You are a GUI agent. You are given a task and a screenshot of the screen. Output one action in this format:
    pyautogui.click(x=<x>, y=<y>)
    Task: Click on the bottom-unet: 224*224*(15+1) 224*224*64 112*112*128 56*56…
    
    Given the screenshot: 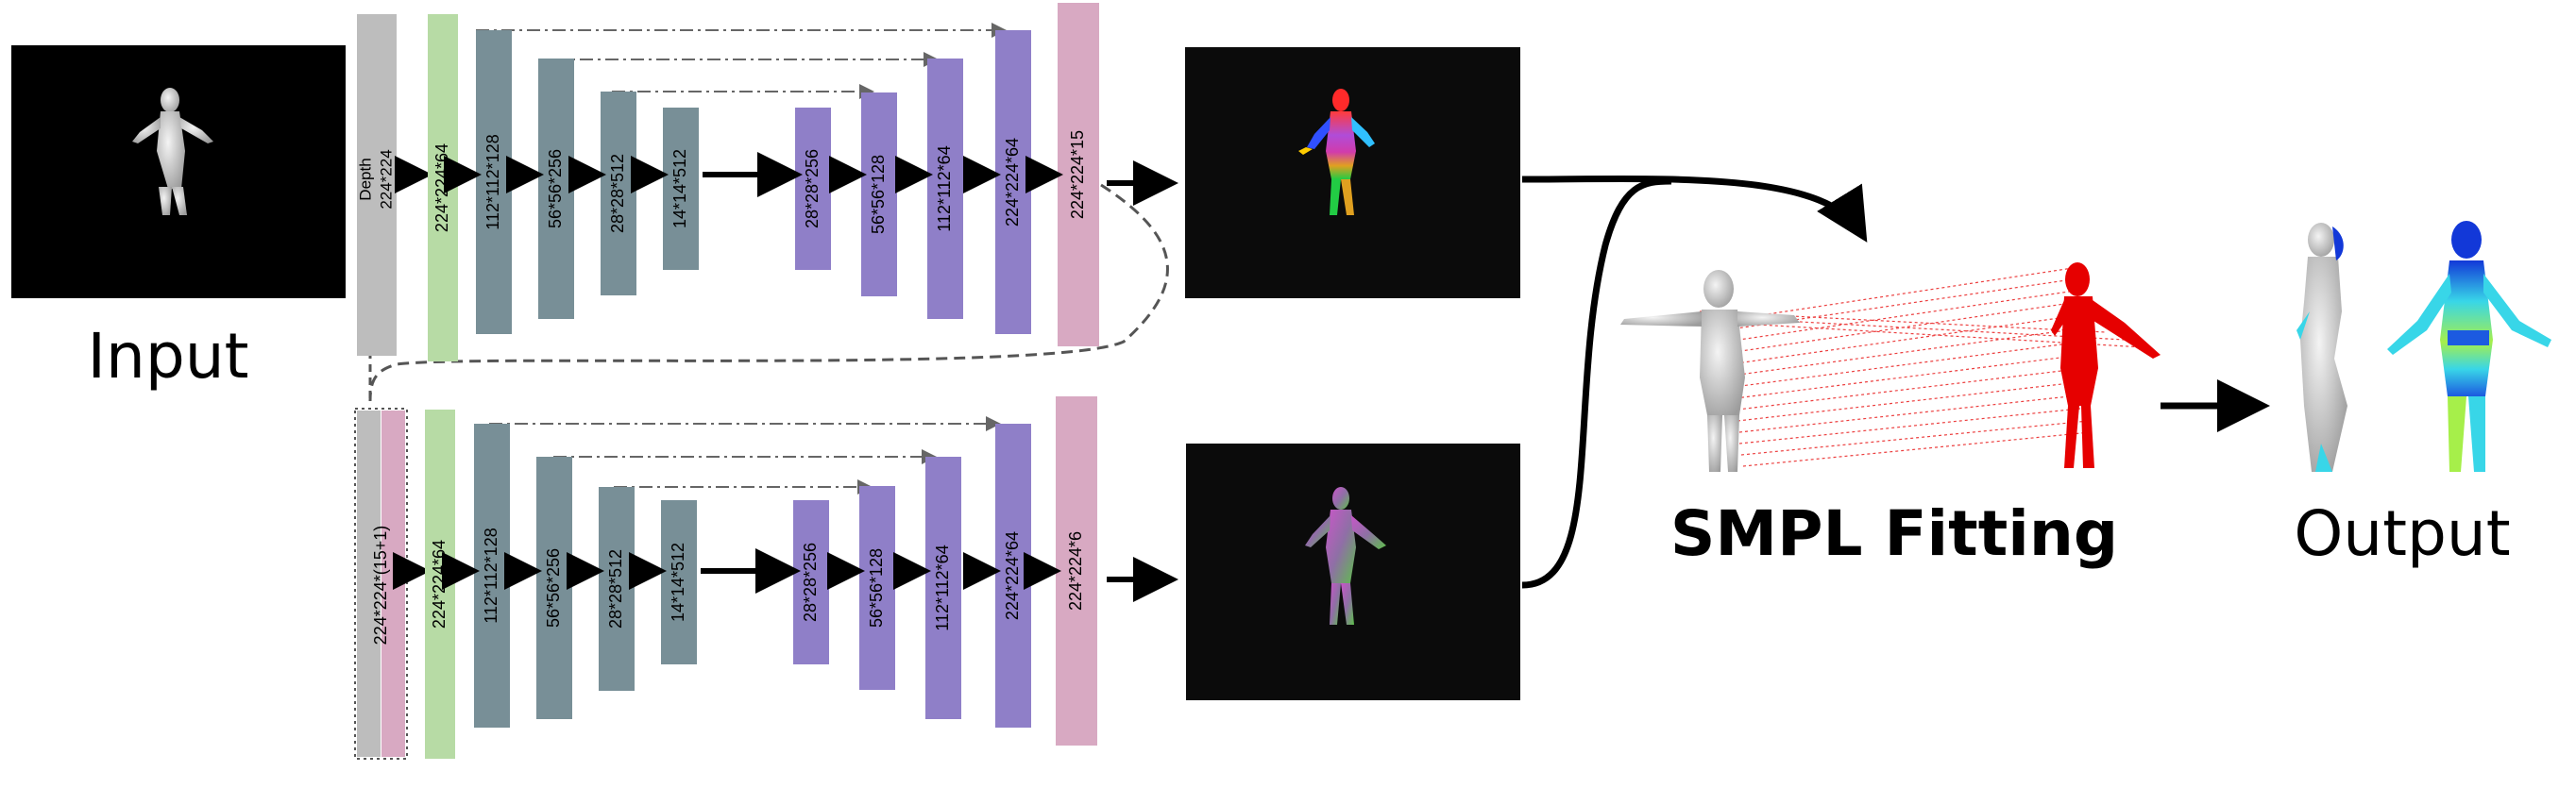 What is the action you would take?
    pyautogui.click(x=725, y=578)
    